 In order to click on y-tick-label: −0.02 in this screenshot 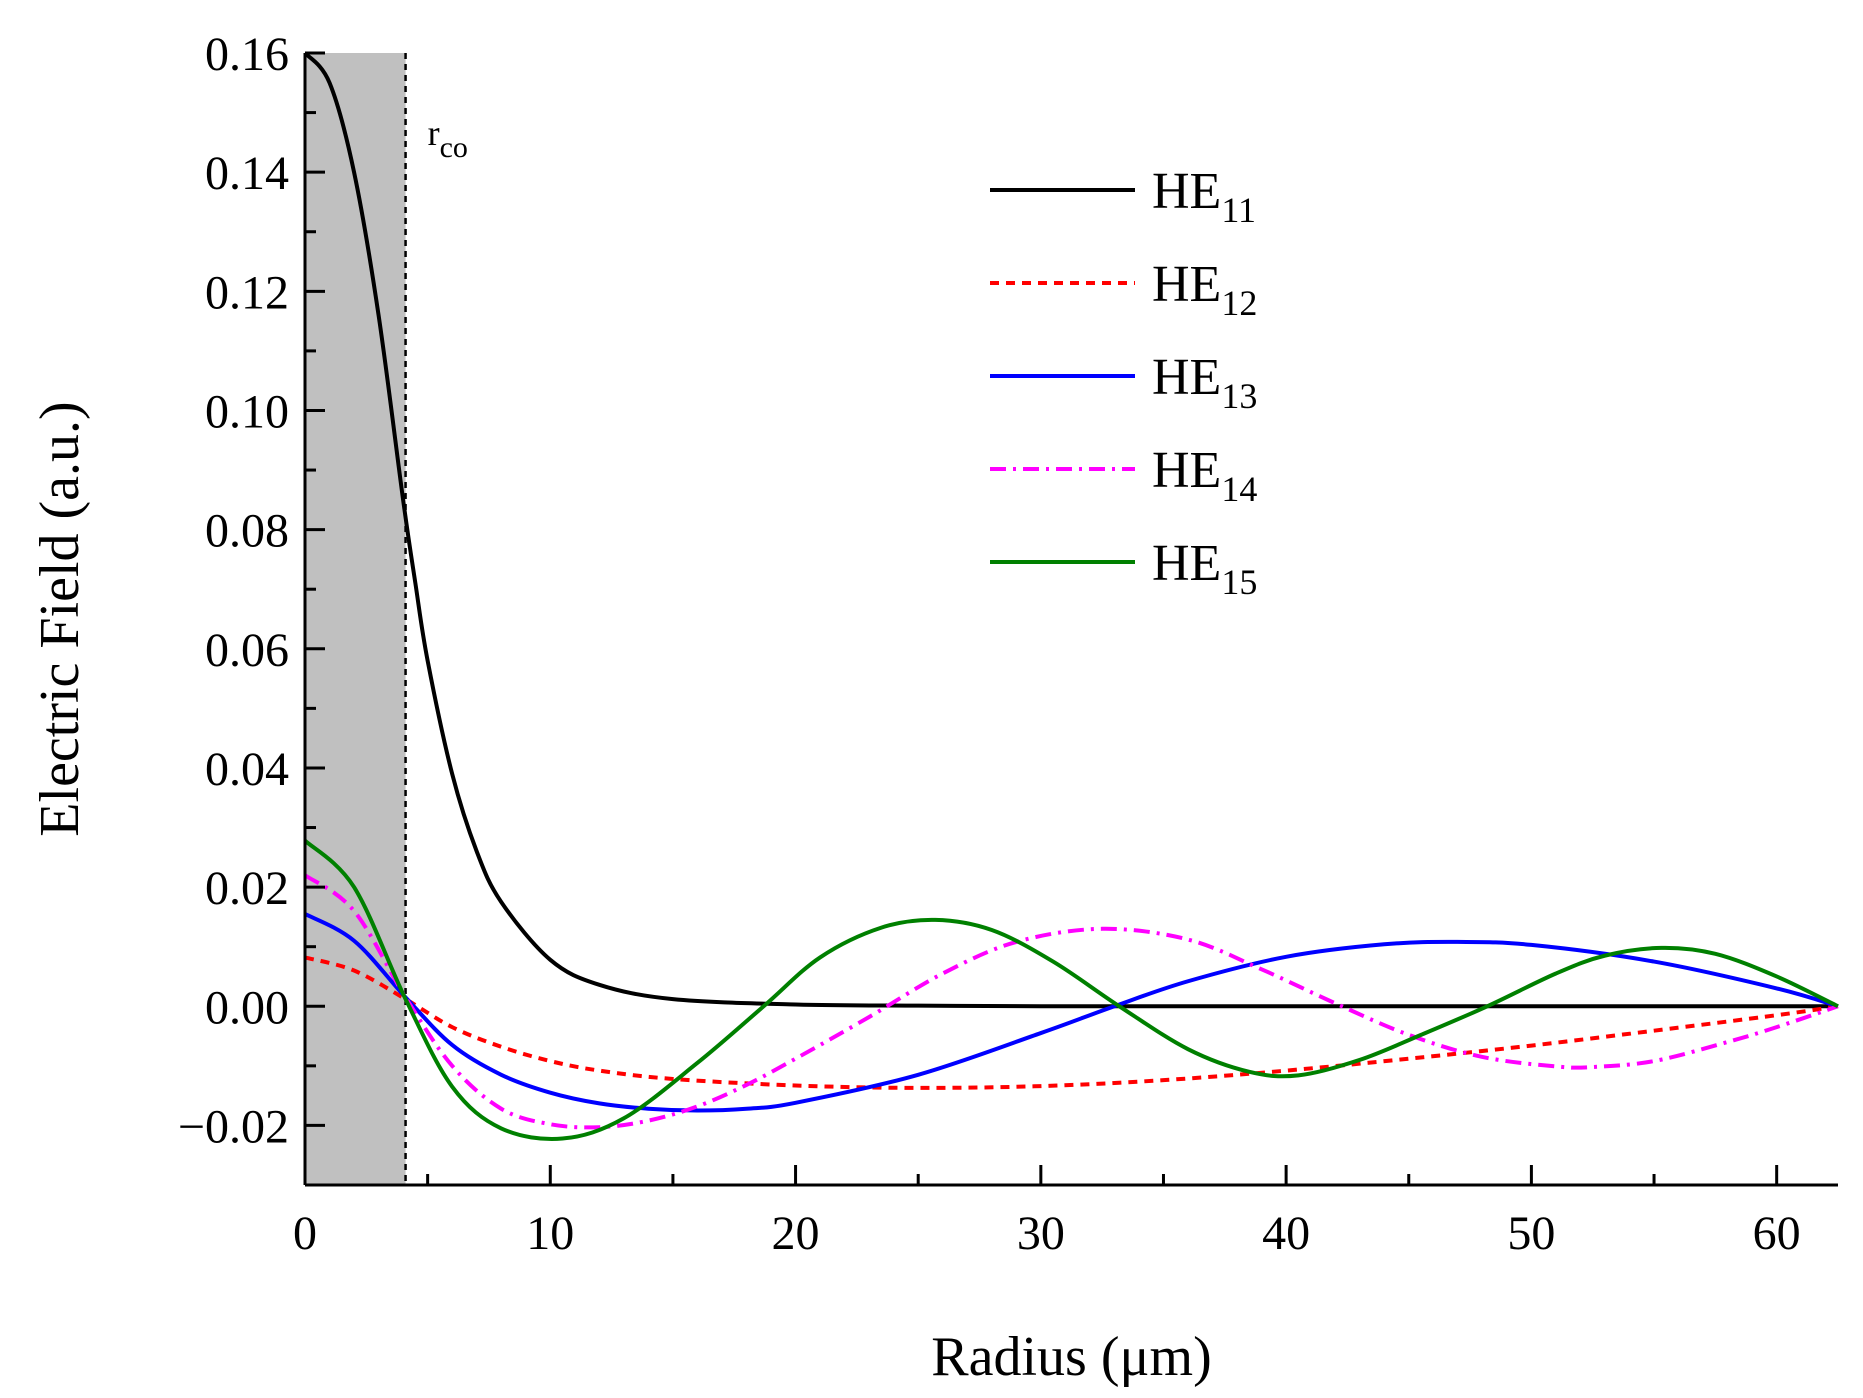, I will do `click(233, 1126)`.